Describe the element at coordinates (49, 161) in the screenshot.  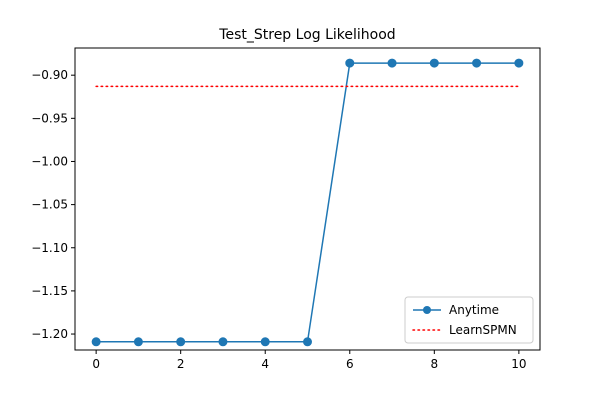
I see `y-tick-label: −1.00` at that location.